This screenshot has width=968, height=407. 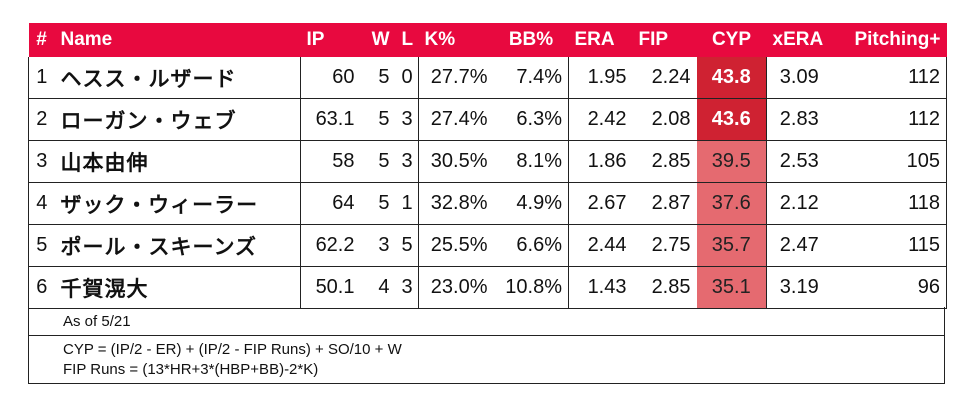 What do you see at coordinates (41, 245) in the screenshot?
I see `rank-cell: 5` at bounding box center [41, 245].